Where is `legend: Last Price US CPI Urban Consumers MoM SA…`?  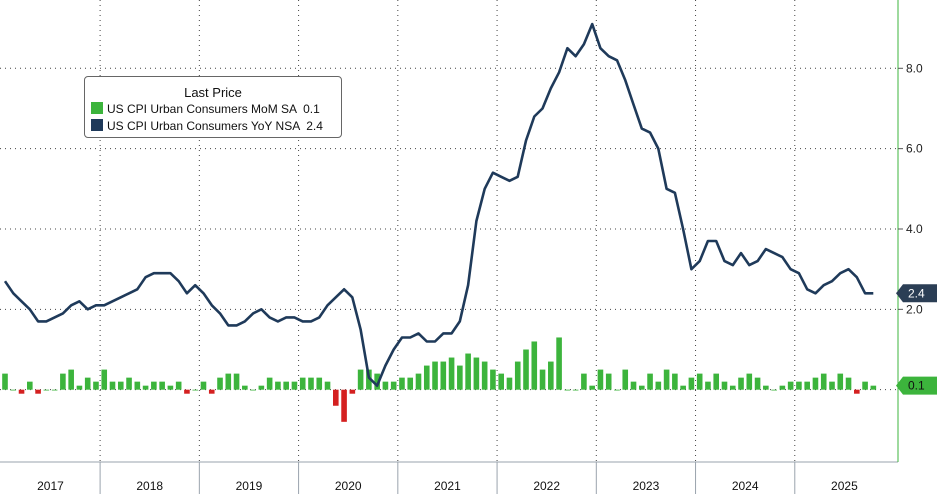 legend: Last Price US CPI Urban Consumers MoM SA… is located at coordinates (213, 107).